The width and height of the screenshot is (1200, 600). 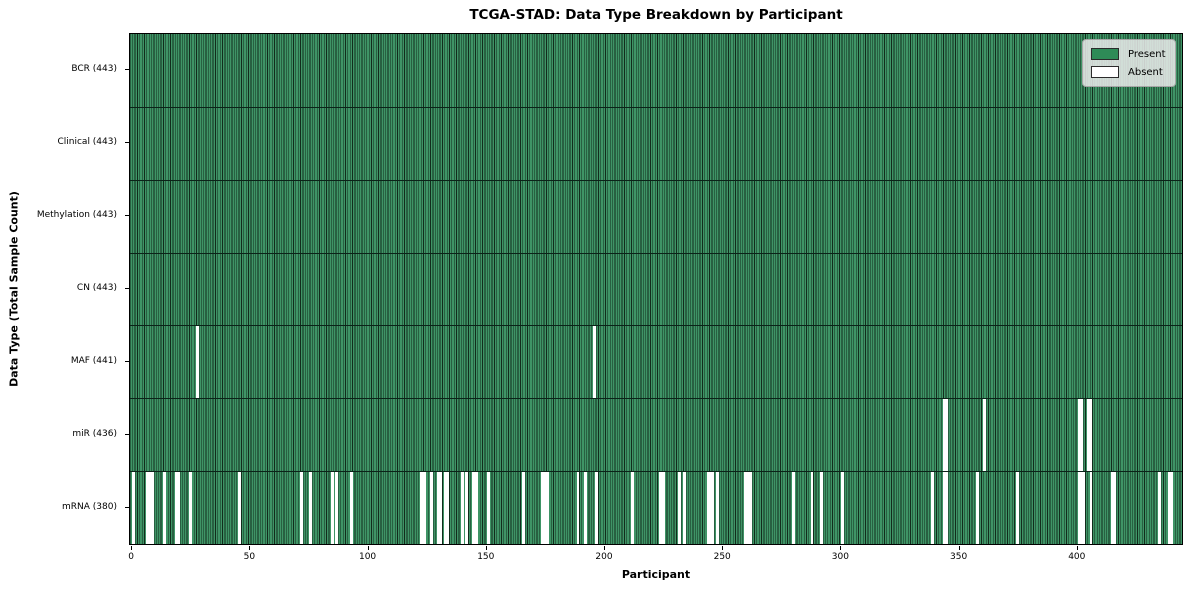 What do you see at coordinates (959, 557) in the screenshot?
I see `x-tick-label-350: 350` at bounding box center [959, 557].